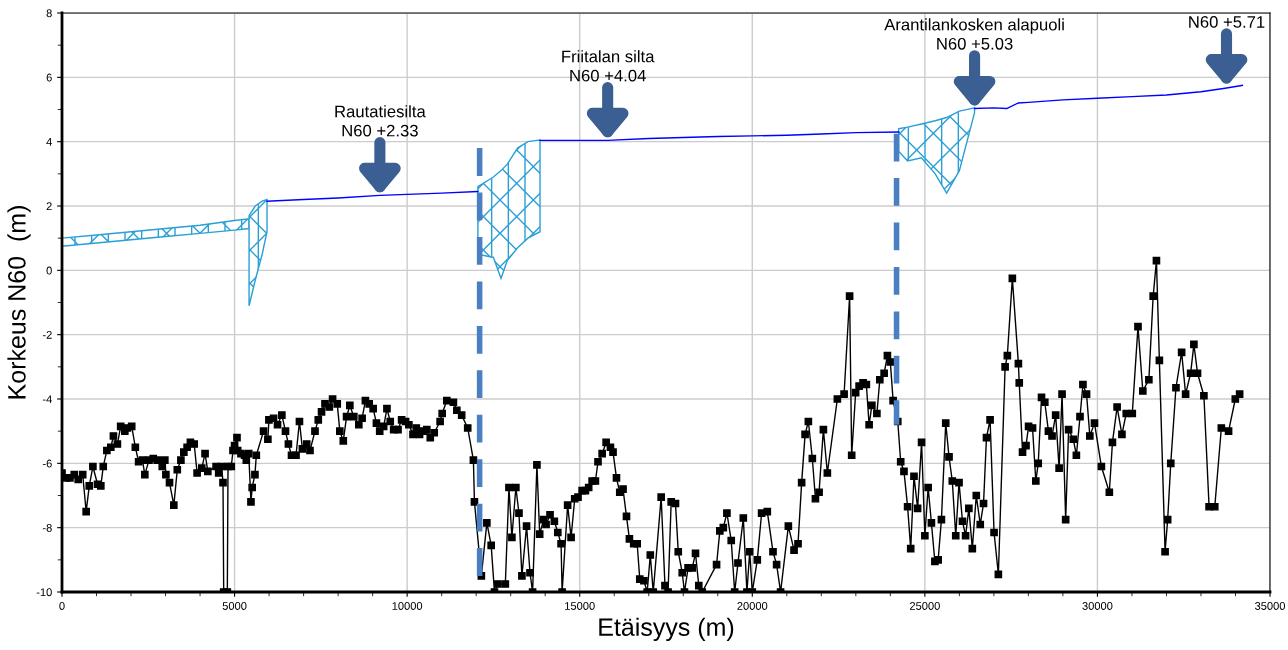  I want to click on x-tick-label: 0, so click(62, 606).